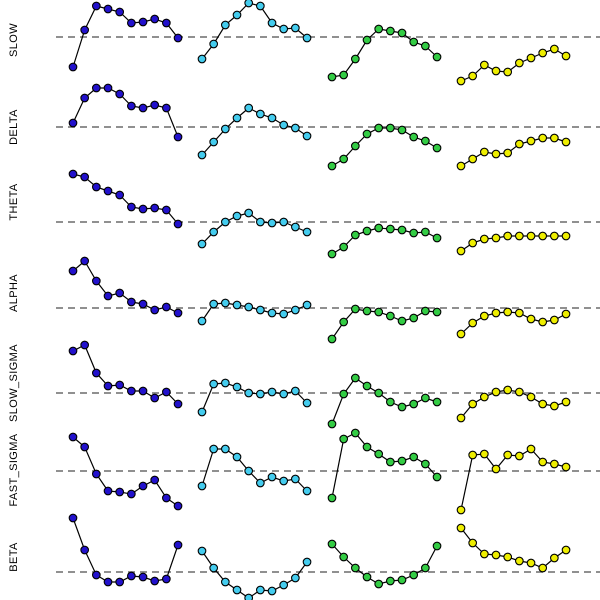 The height and width of the screenshot is (600, 600). What do you see at coordinates (14, 40) in the screenshot?
I see `row-label-slow: SLOW` at bounding box center [14, 40].